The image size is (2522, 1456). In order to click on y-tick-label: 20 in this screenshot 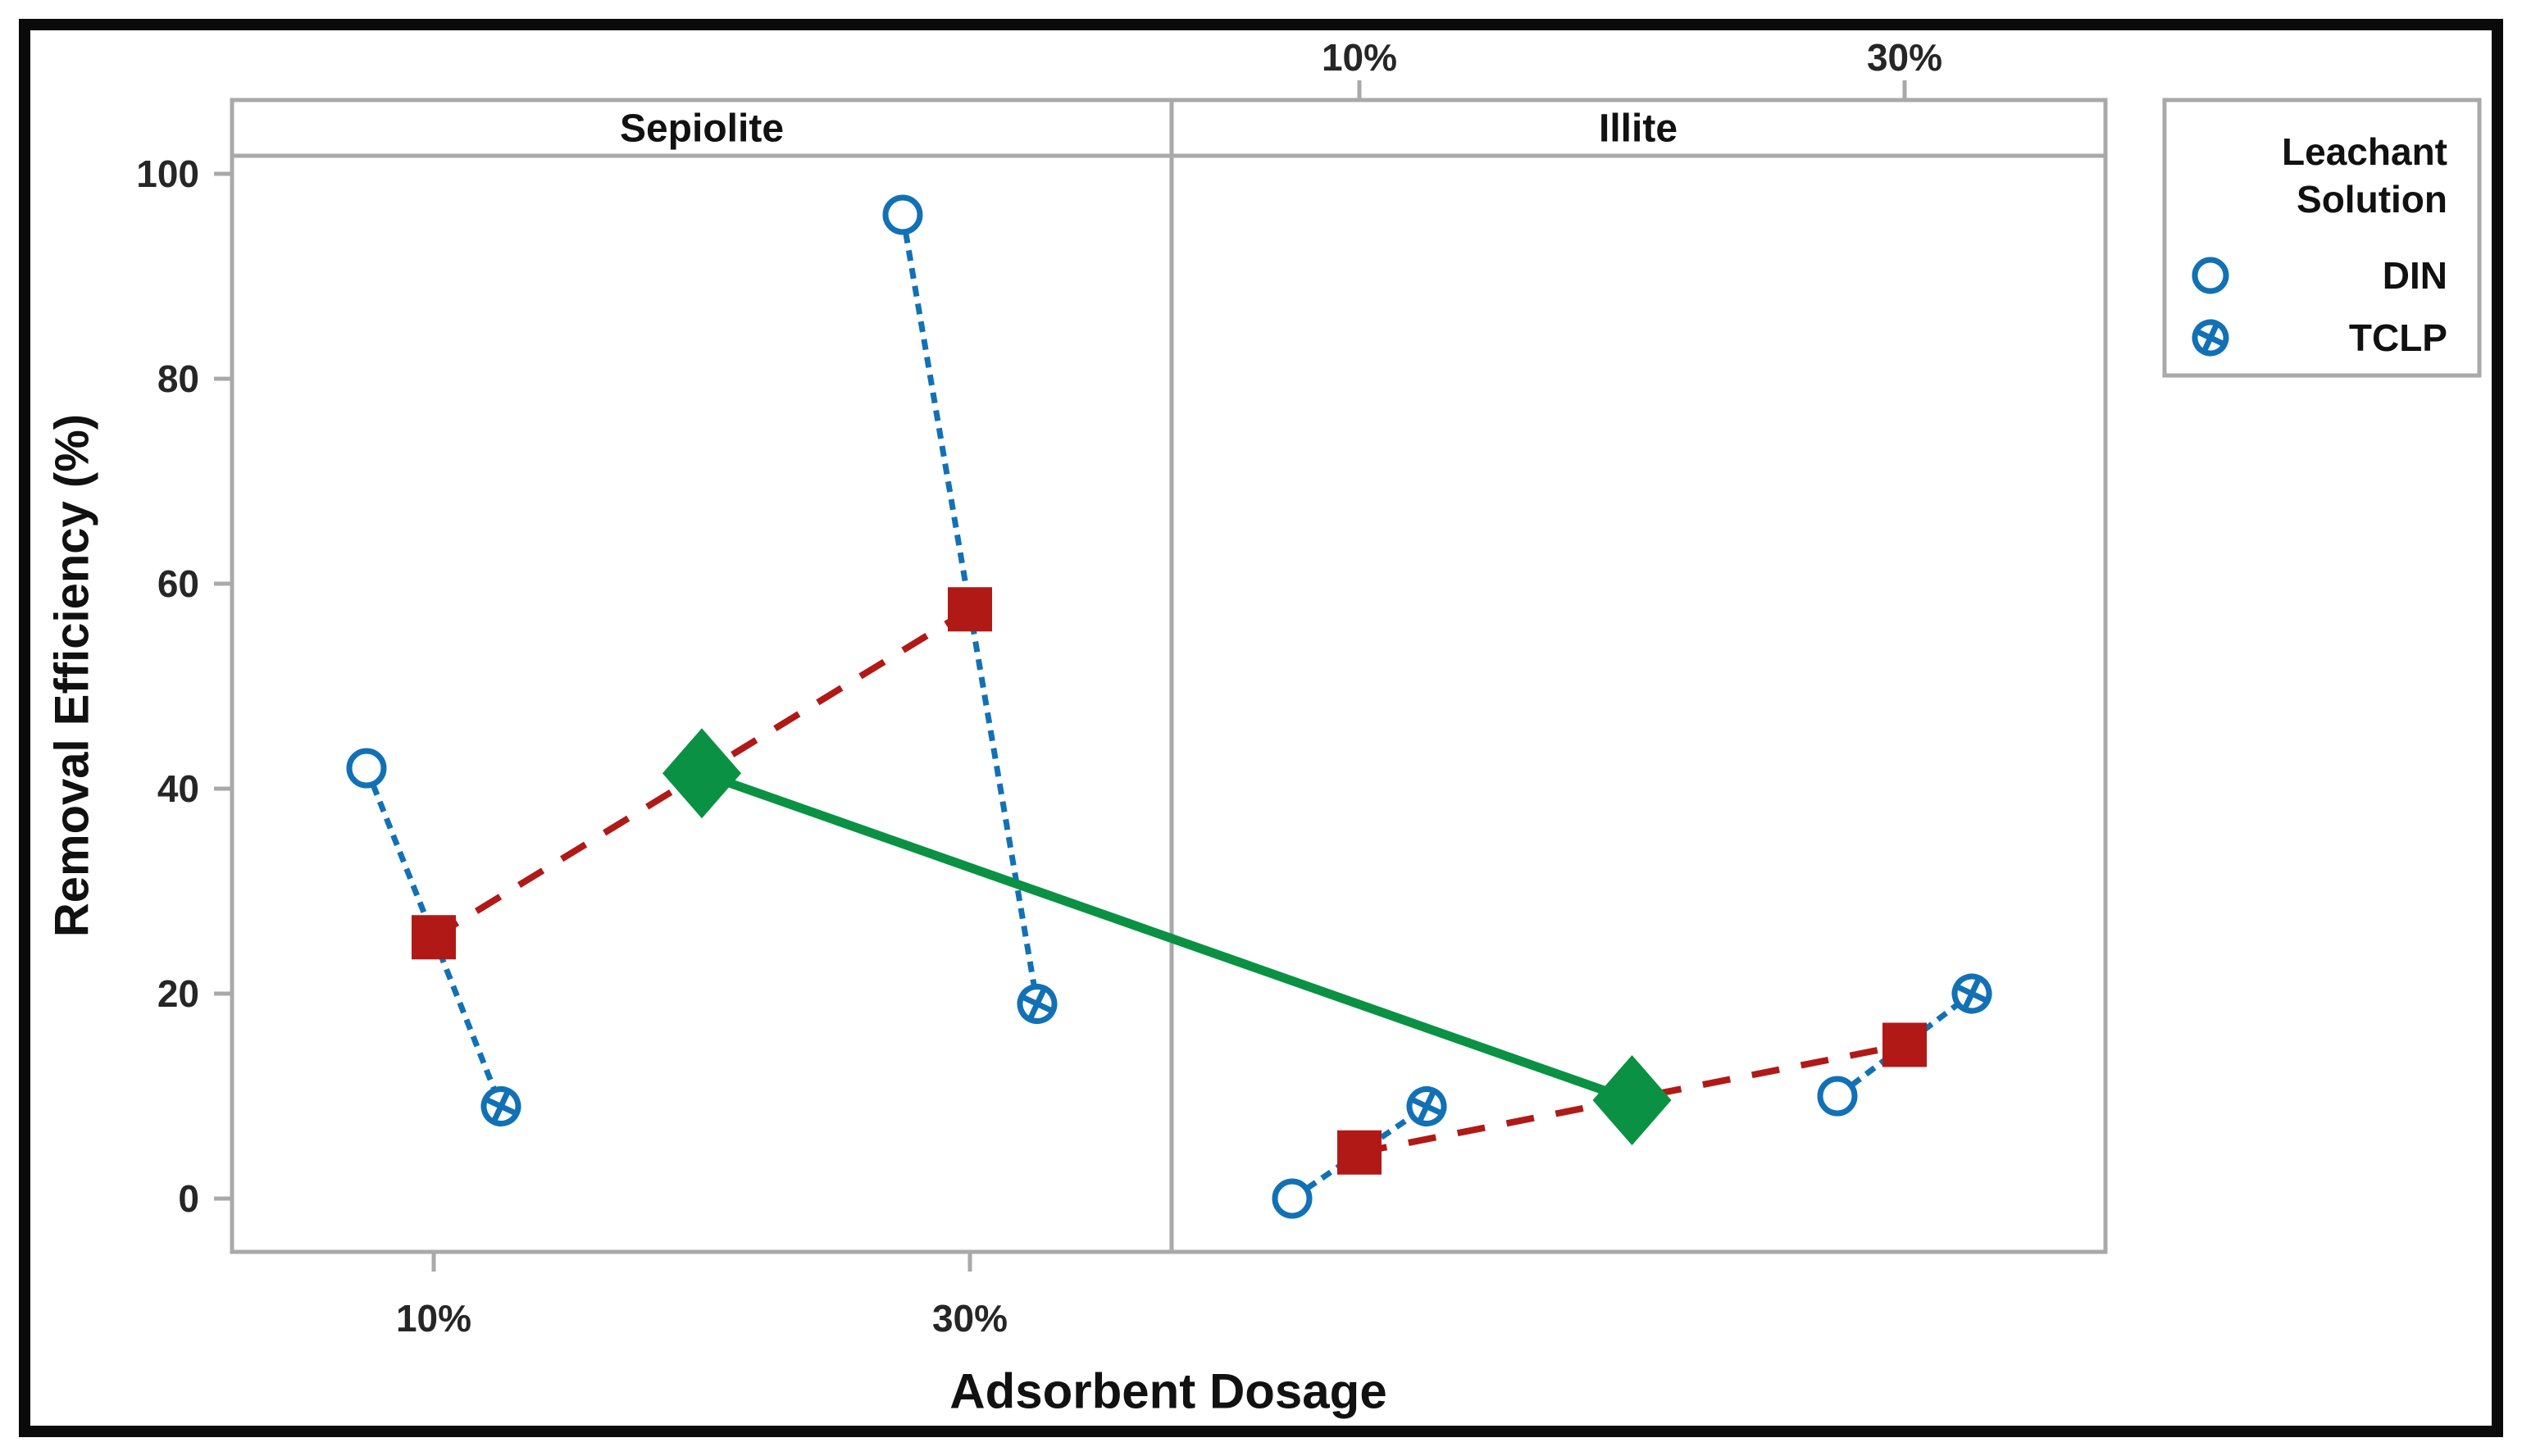, I will do `click(178, 993)`.